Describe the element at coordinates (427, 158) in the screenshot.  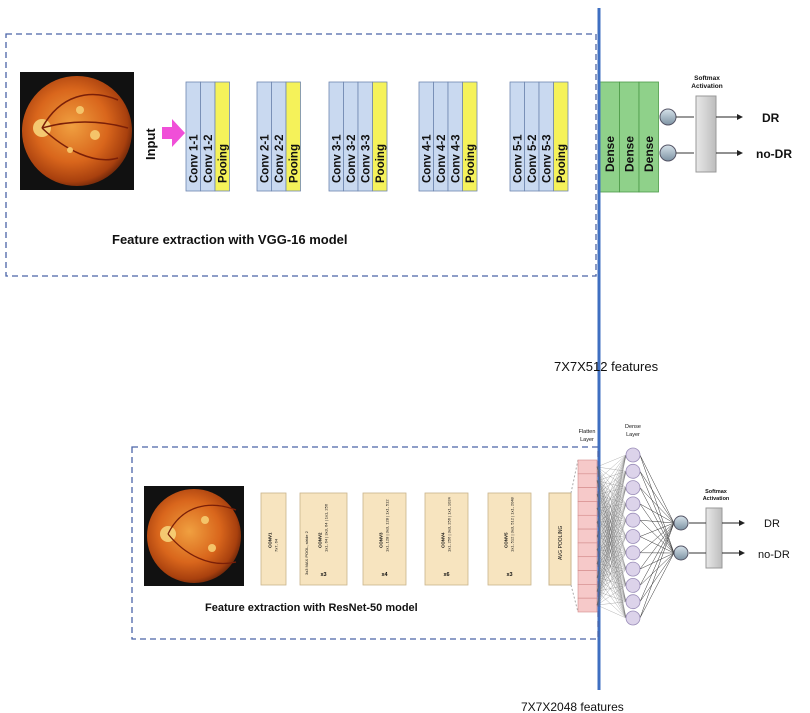
I see `vgg-layer-label: Conv 4-1` at that location.